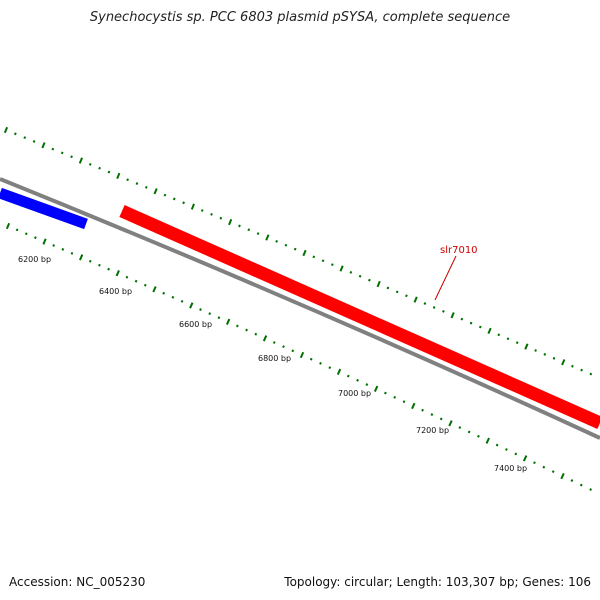 The width and height of the screenshot is (600, 600). Describe the element at coordinates (34, 259) in the screenshot. I see `tick-label: 6200 bp` at that location.